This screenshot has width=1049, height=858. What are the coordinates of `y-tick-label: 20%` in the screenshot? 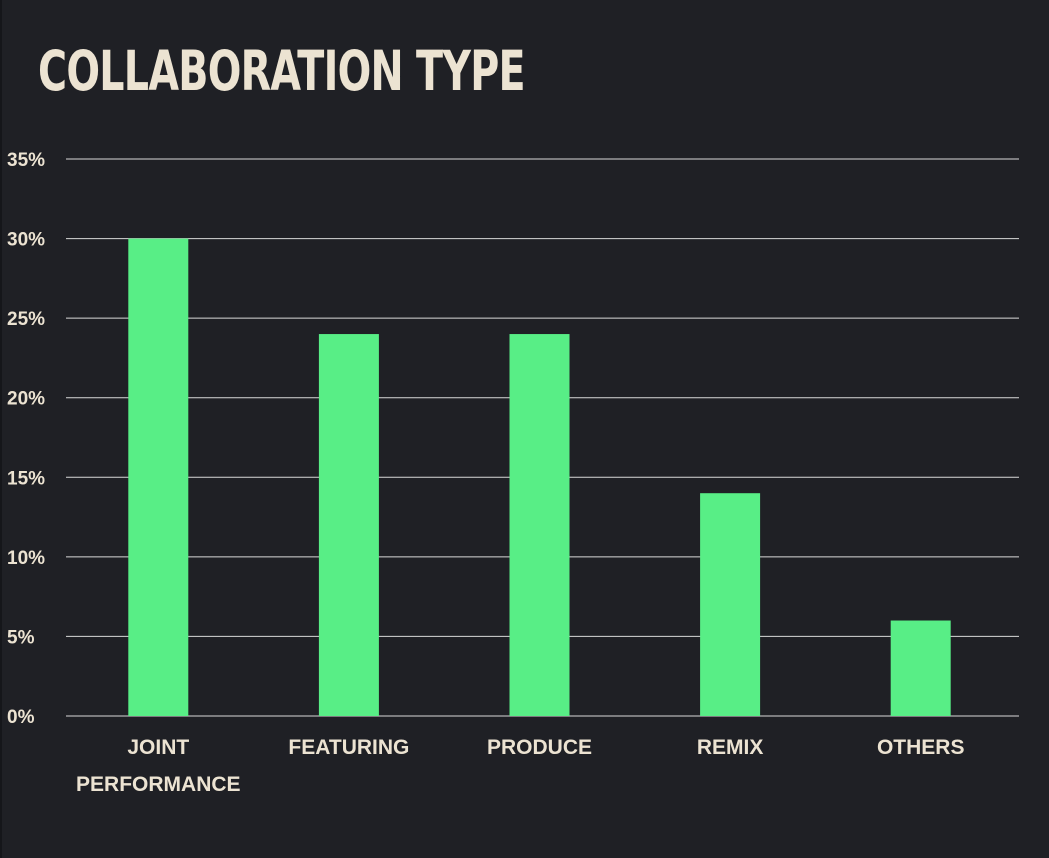 It's located at (26, 399).